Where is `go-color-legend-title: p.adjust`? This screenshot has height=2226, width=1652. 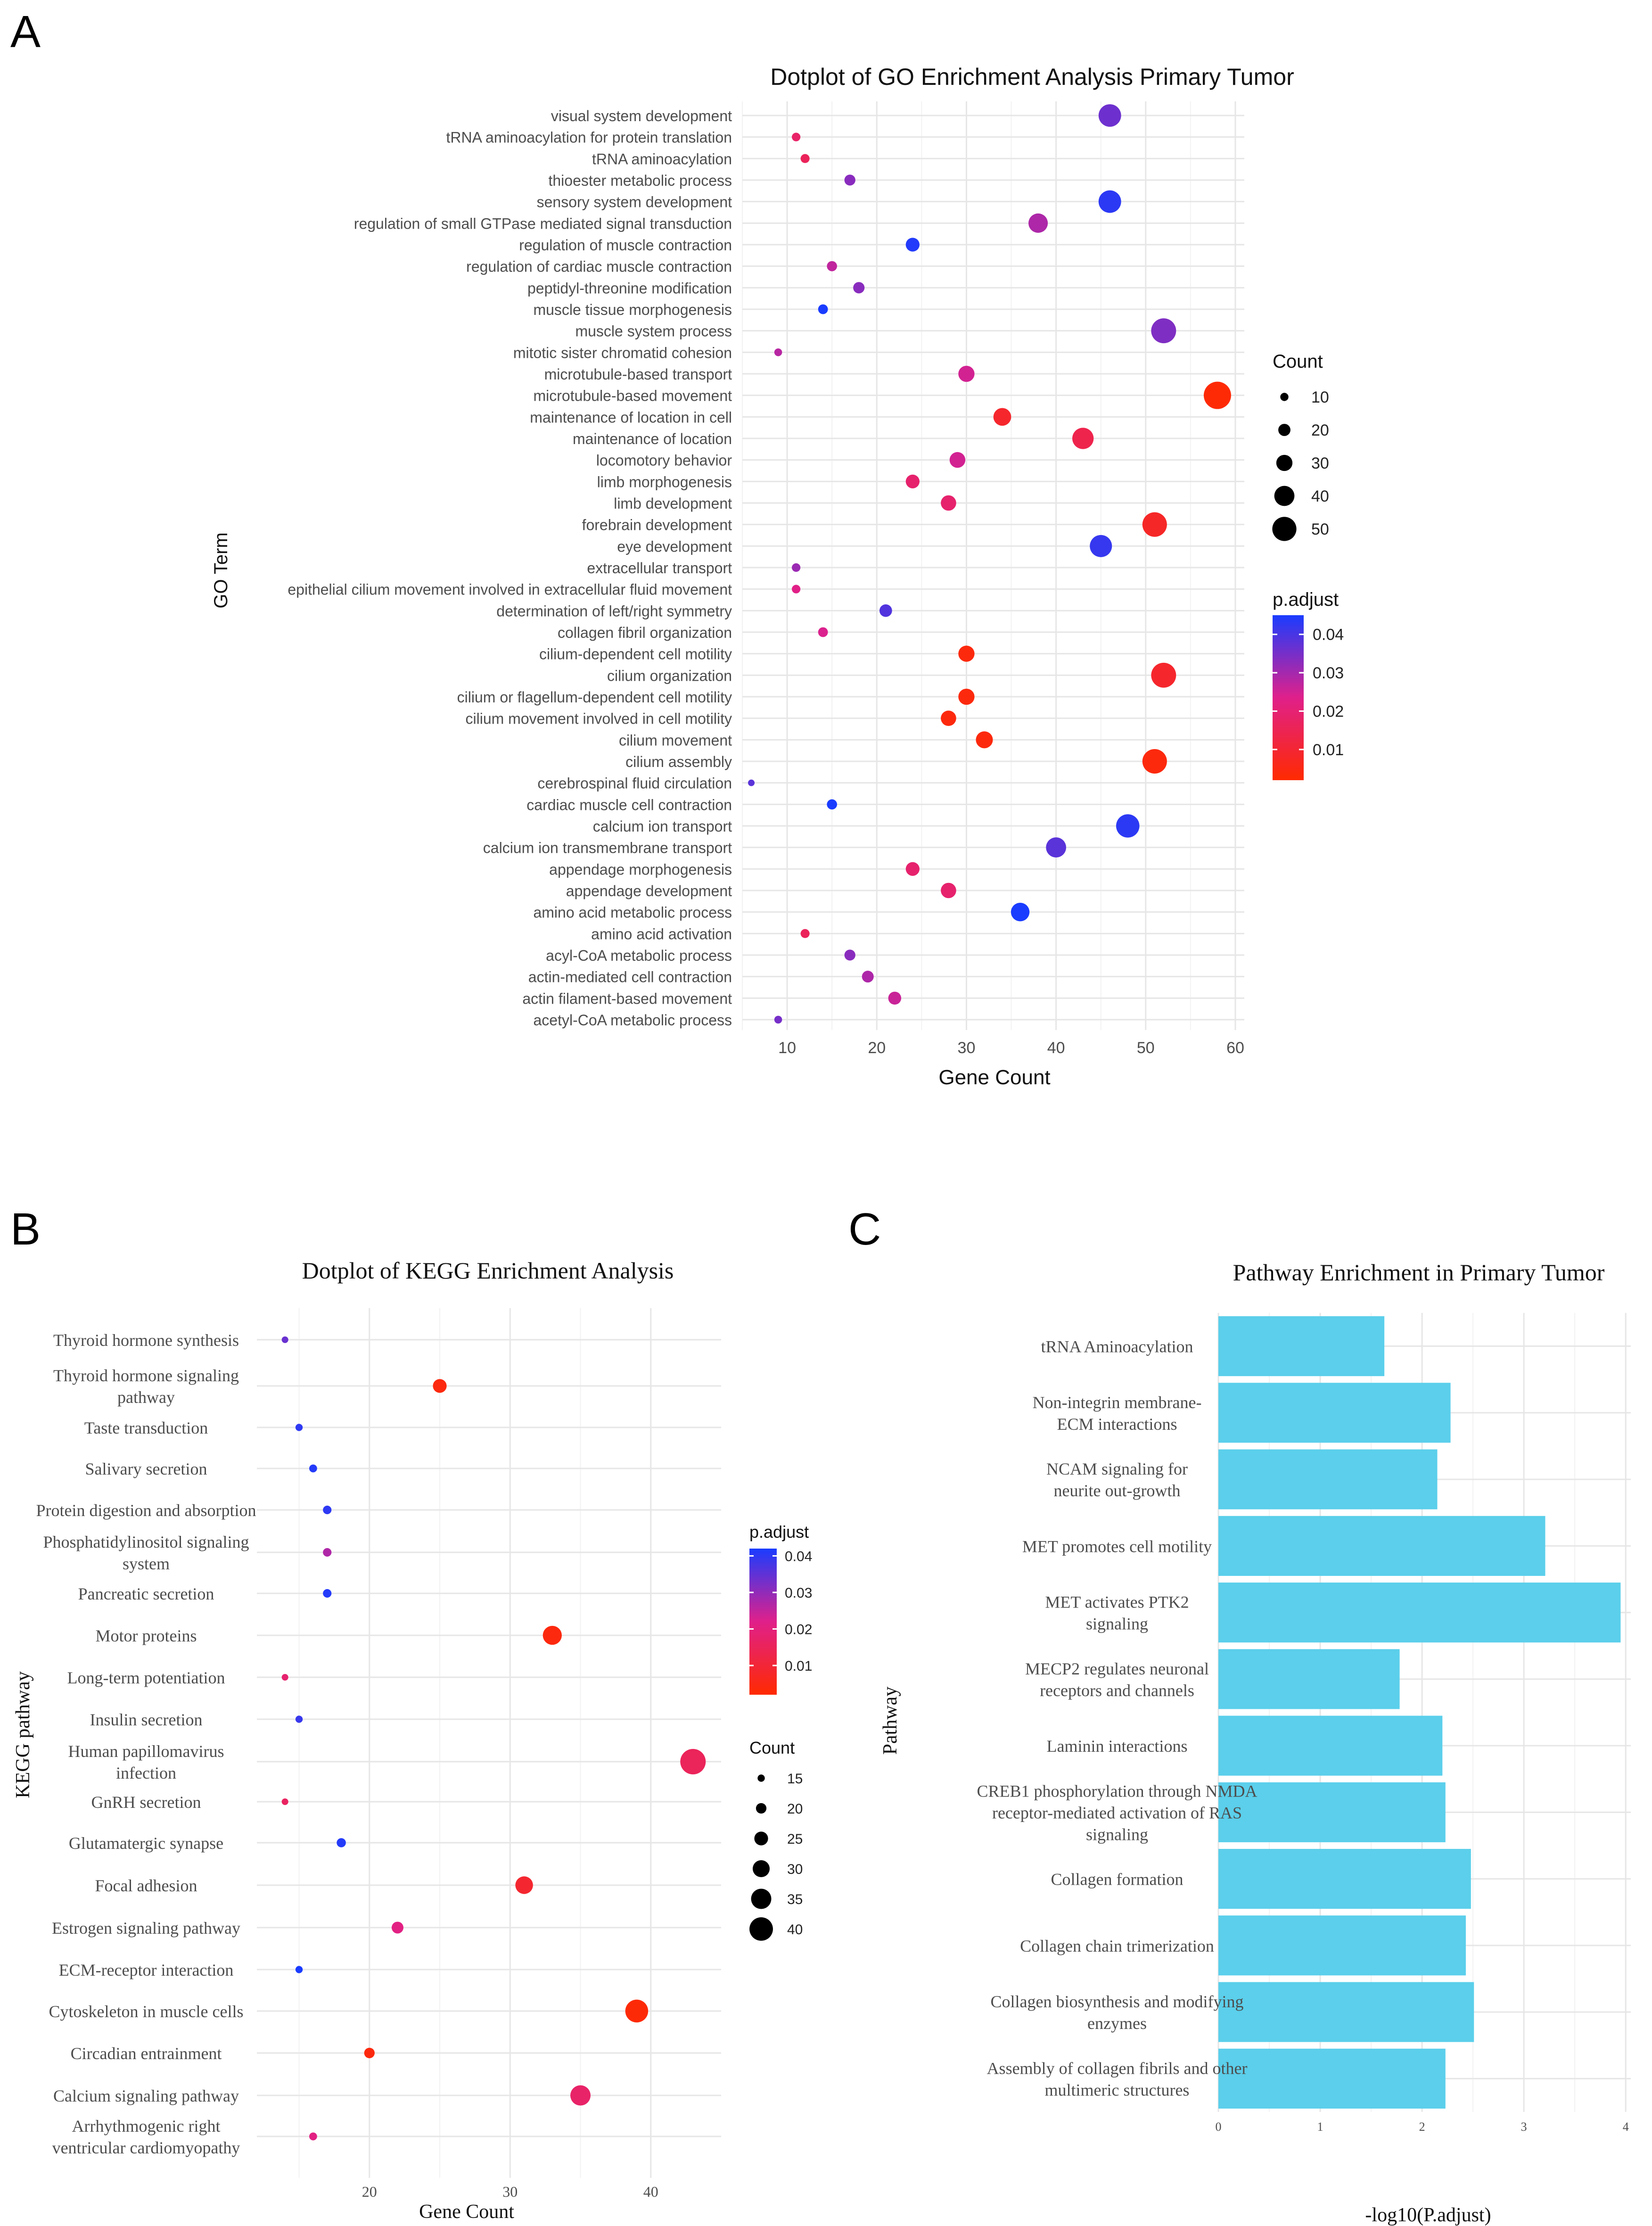 go-color-legend-title: p.adjust is located at coordinates (1306, 599).